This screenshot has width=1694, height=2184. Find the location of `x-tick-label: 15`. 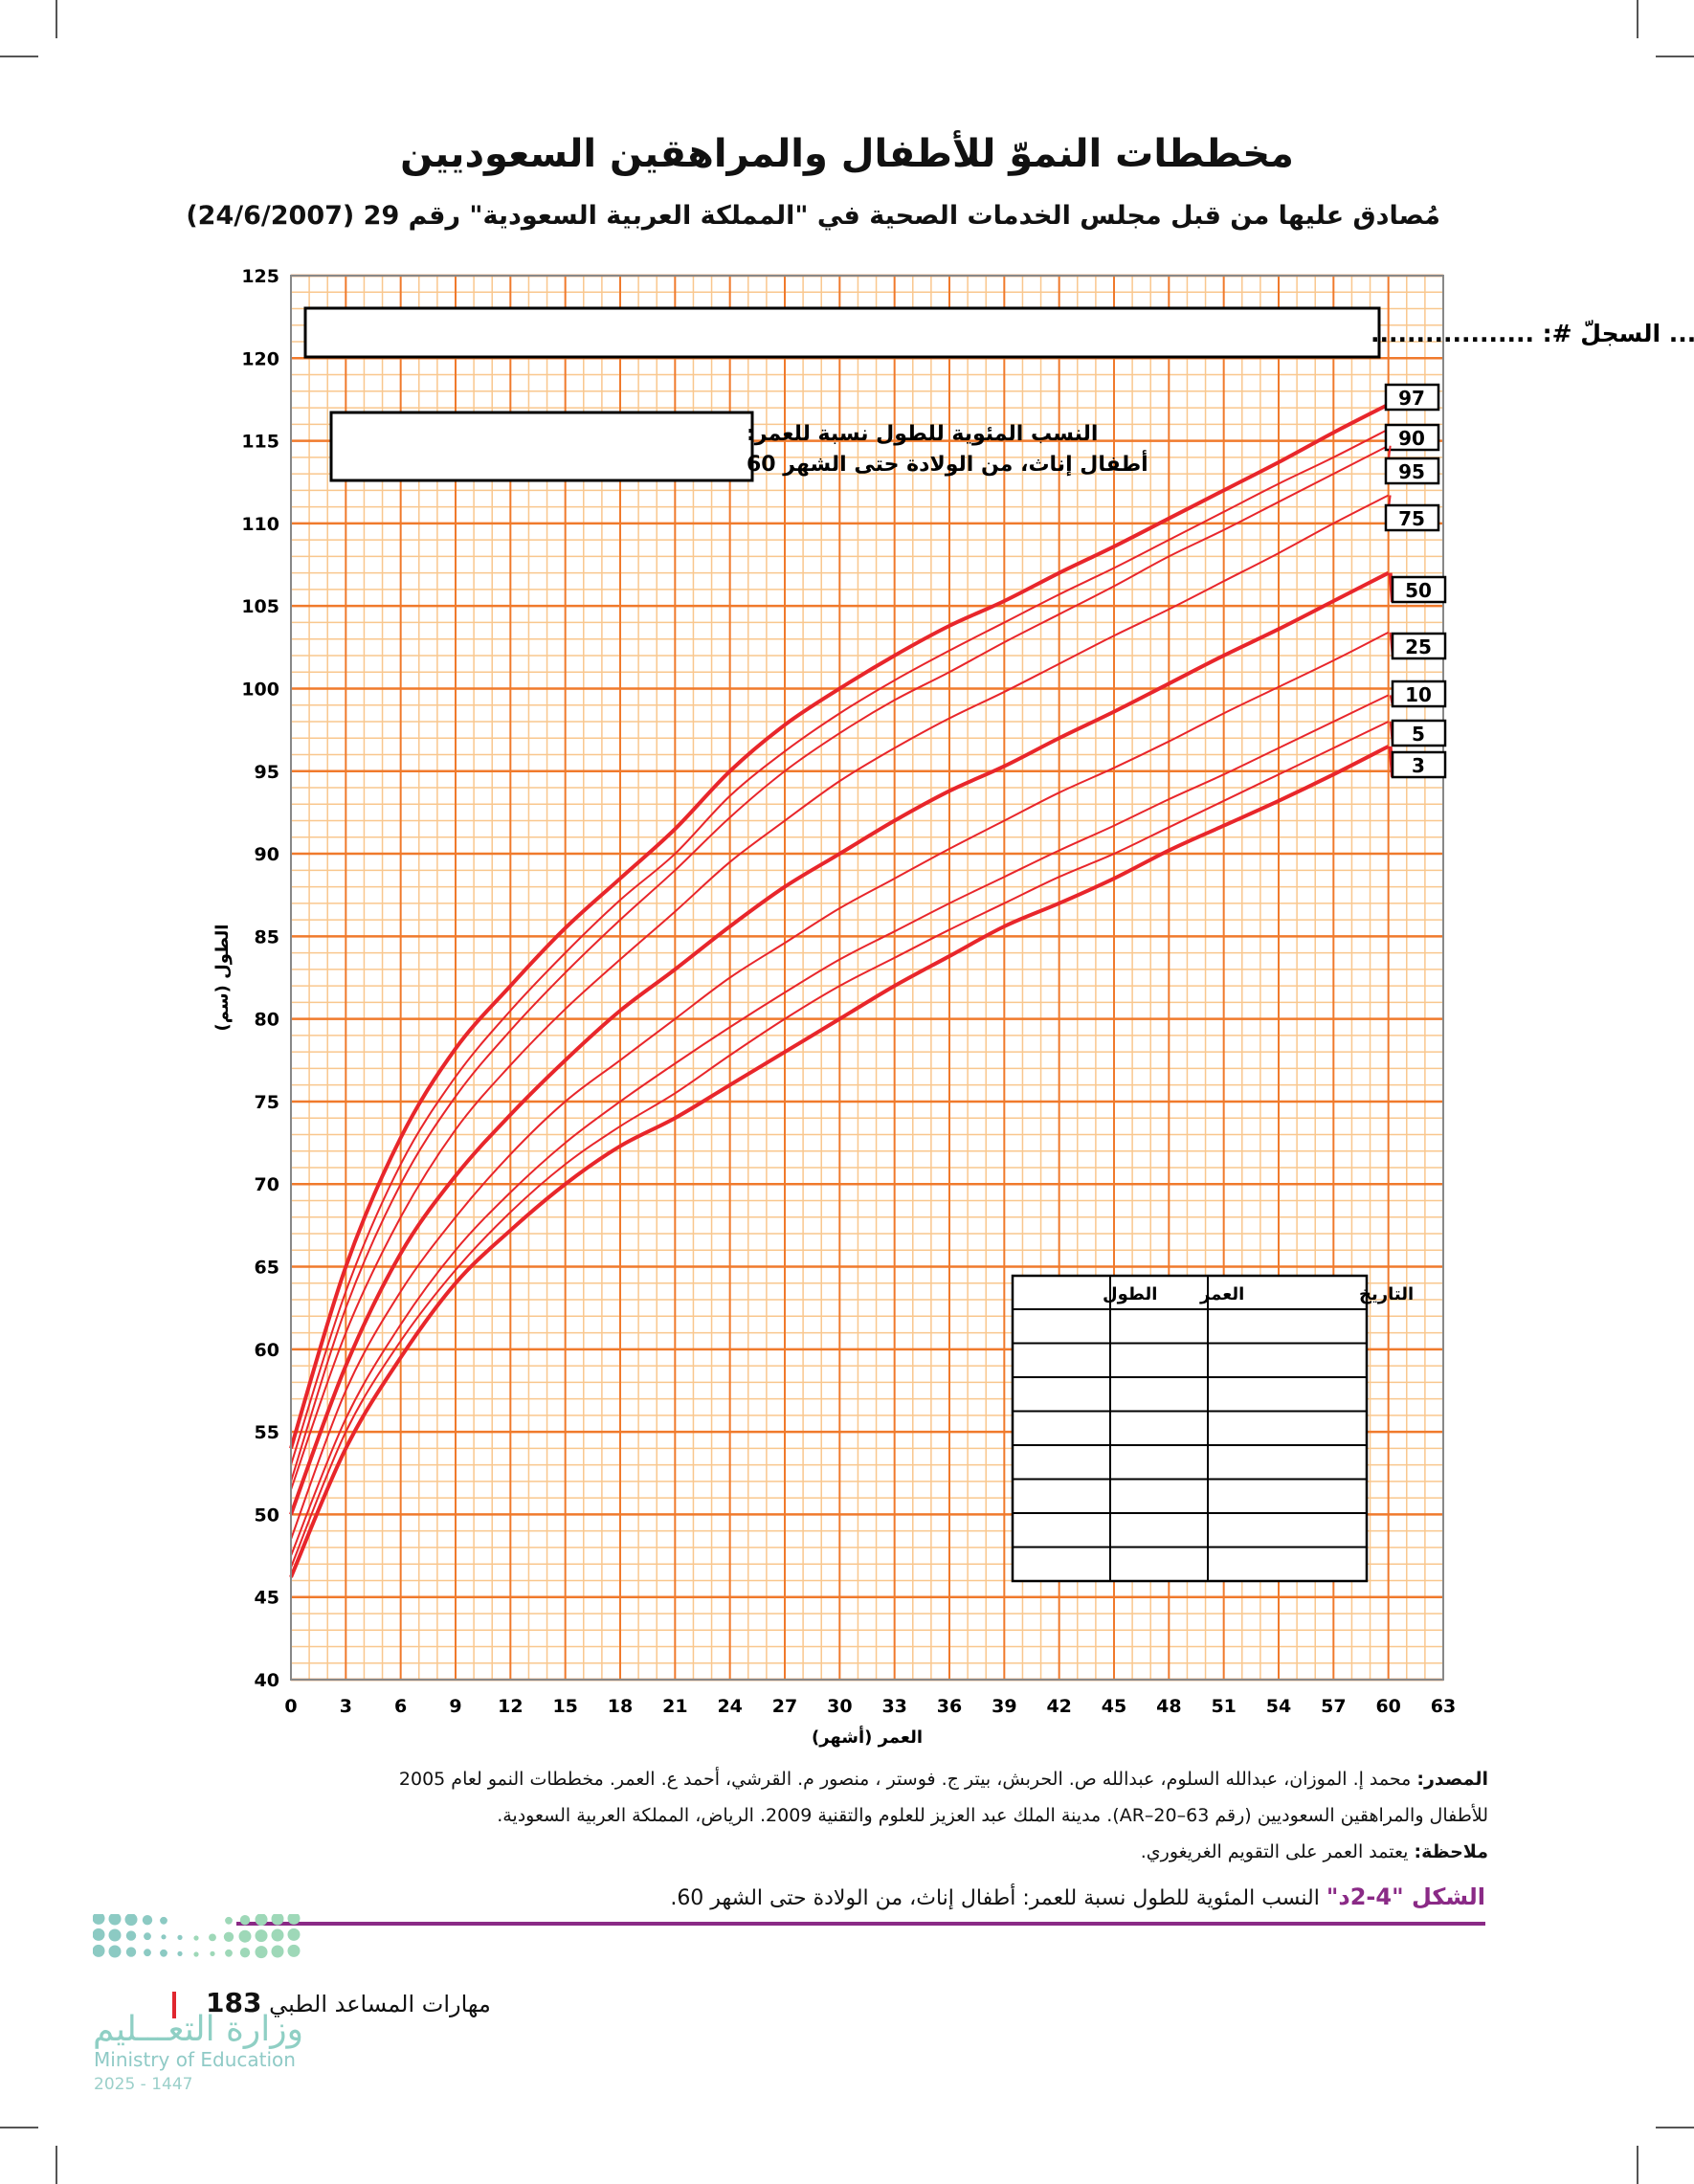

x-tick-label: 15 is located at coordinates (564, 1706).